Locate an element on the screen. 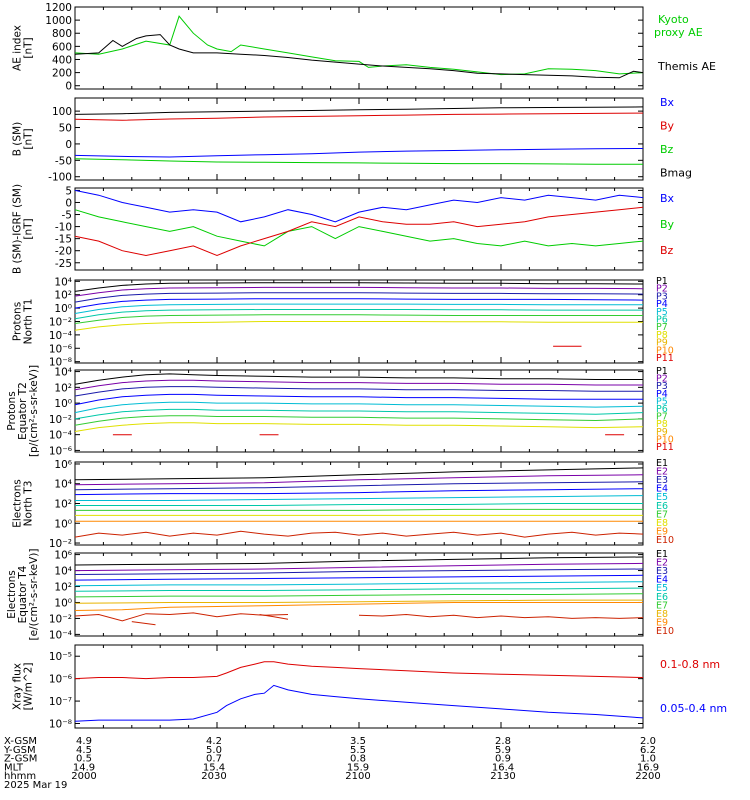 This screenshot has width=750, height=800. legend-xray-short: 0.05-0.4 nm is located at coordinates (693, 708).